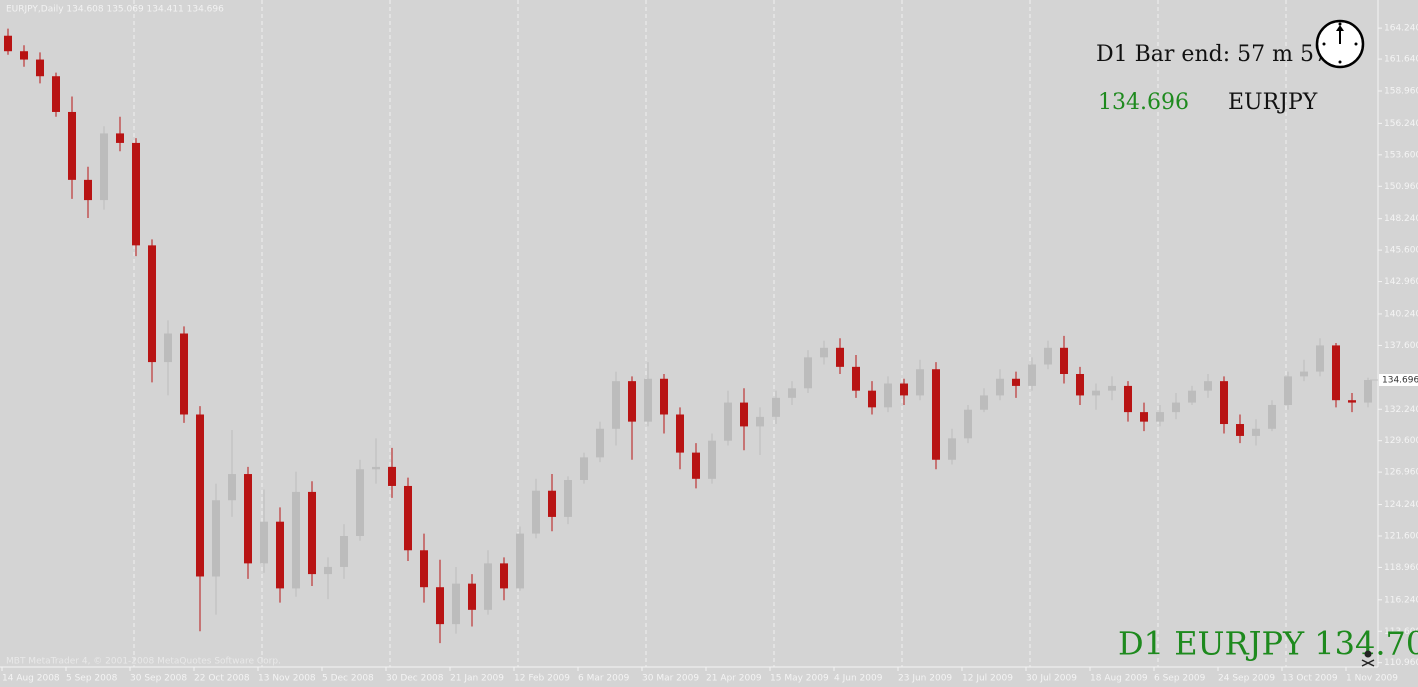  Describe the element at coordinates (1401, 536) in the screenshot. I see `y-tick-label: 121.600` at that location.